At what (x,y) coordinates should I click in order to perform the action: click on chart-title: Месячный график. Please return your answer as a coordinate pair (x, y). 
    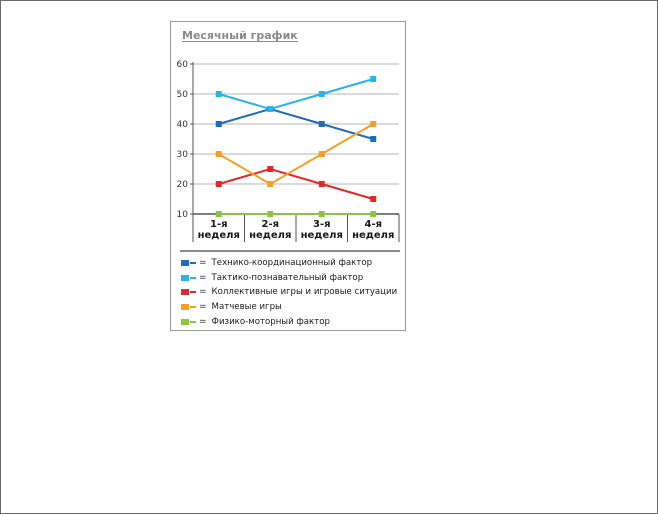
    Looking at the image, I should click on (240, 35).